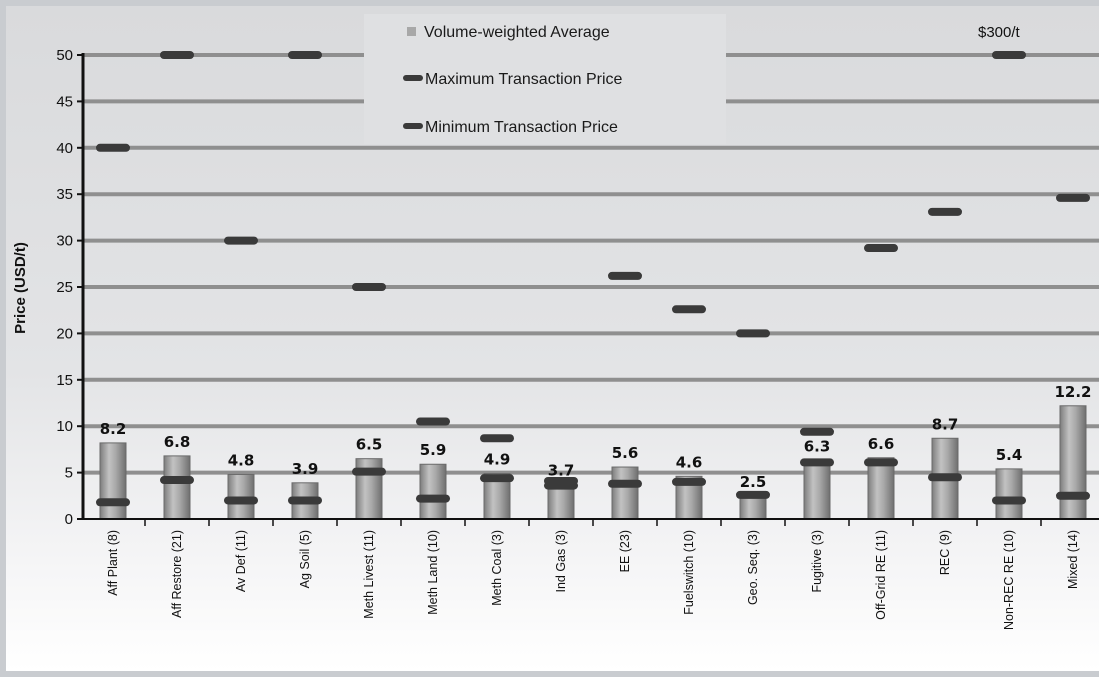  I want to click on value-label: 6.8, so click(177, 442).